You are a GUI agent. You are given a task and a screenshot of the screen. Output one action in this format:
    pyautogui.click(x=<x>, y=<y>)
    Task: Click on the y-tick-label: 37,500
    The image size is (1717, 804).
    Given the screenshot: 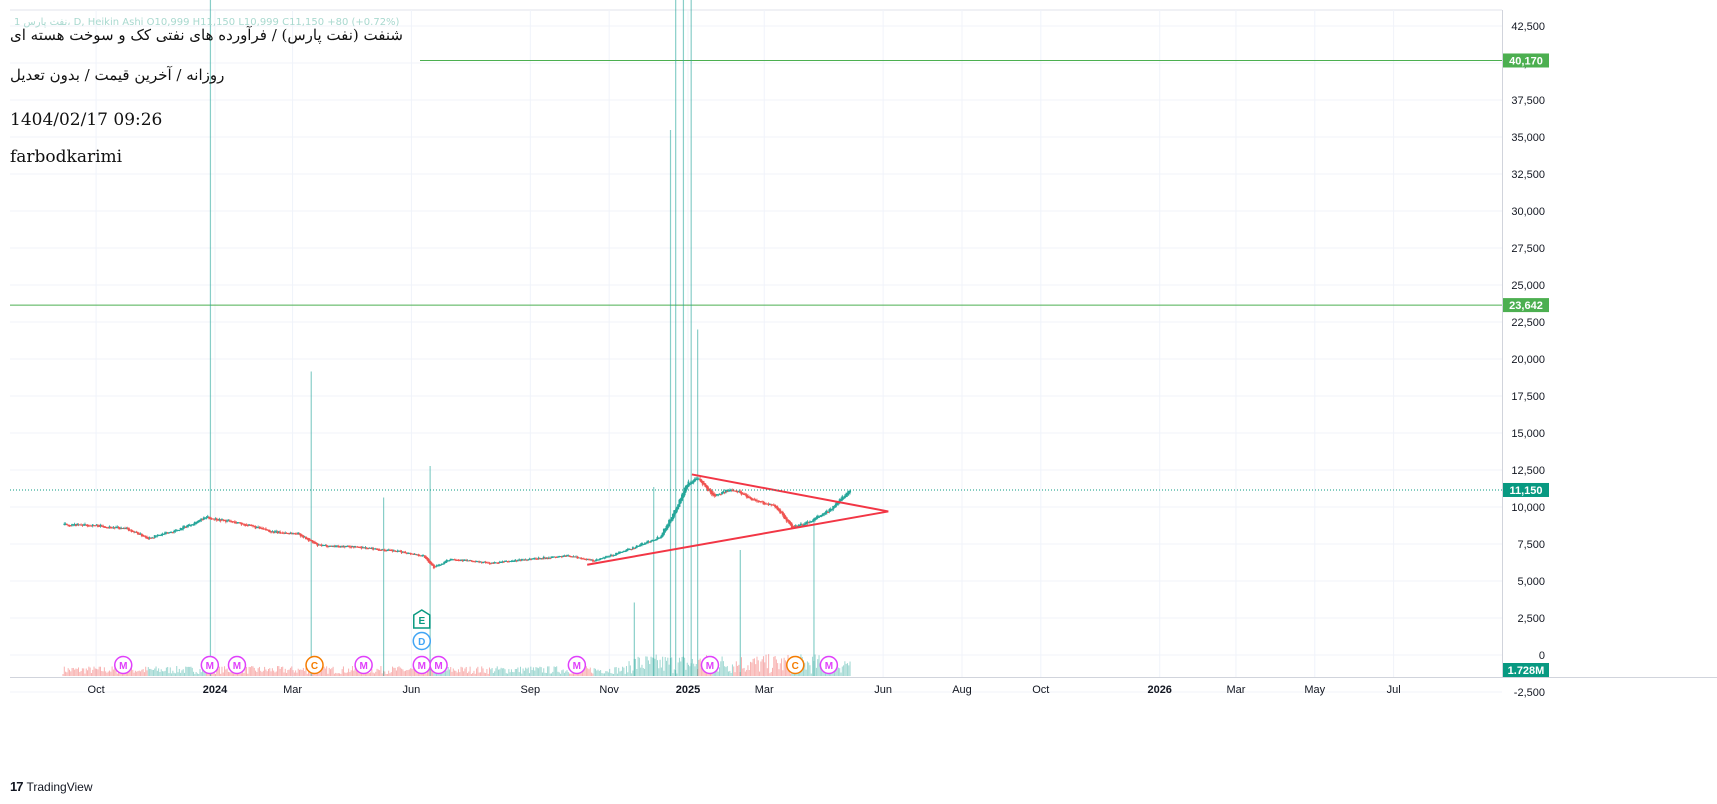 What is the action you would take?
    pyautogui.click(x=1528, y=101)
    